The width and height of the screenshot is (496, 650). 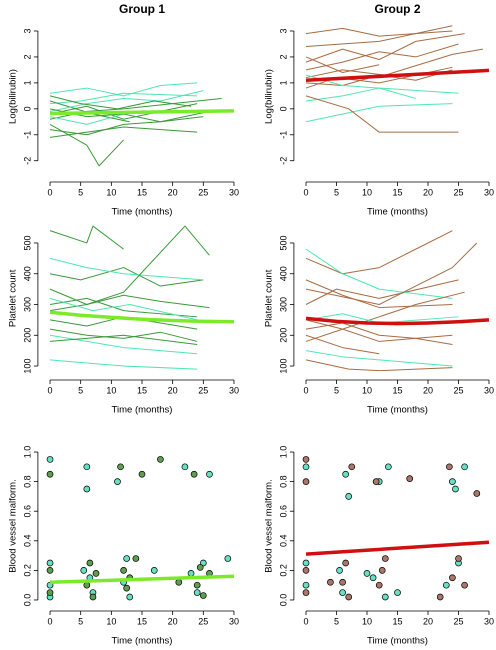 What do you see at coordinates (397, 548) in the screenshot?
I see `trend-line` at bounding box center [397, 548].